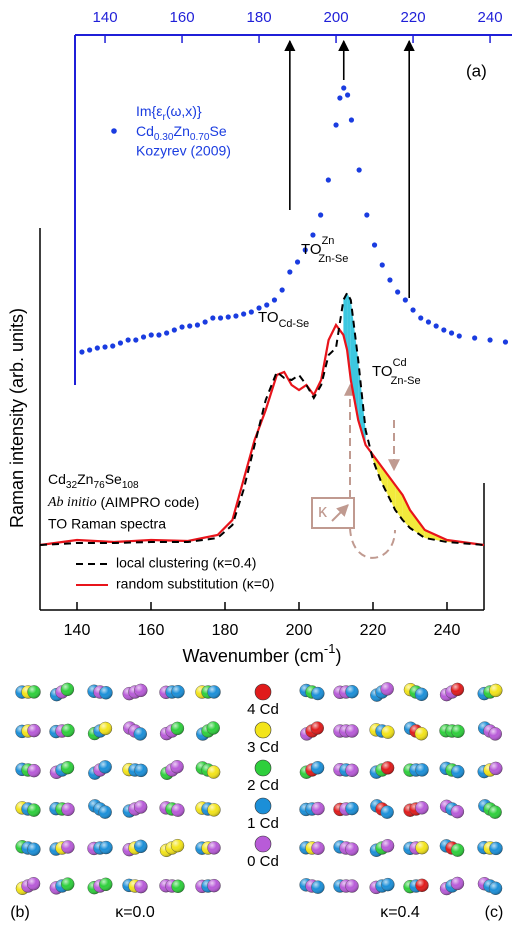 The height and width of the screenshot is (930, 512). Describe the element at coordinates (259, 17) in the screenshot. I see `x-tick-label: 180` at that location.